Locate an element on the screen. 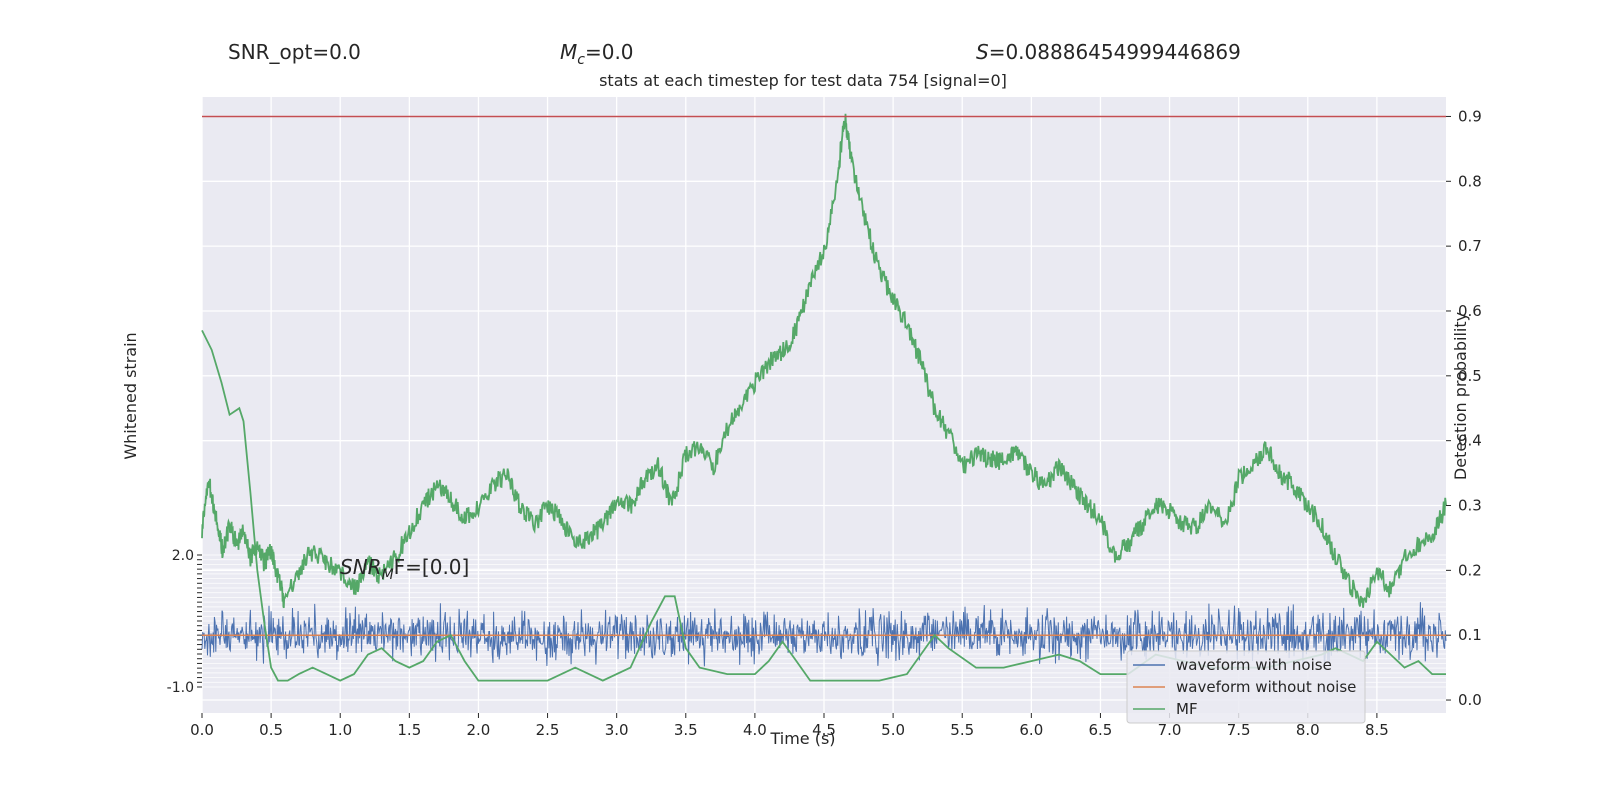 The width and height of the screenshot is (1600, 800). right-tick-label: 0.7 is located at coordinates (1470, 246).